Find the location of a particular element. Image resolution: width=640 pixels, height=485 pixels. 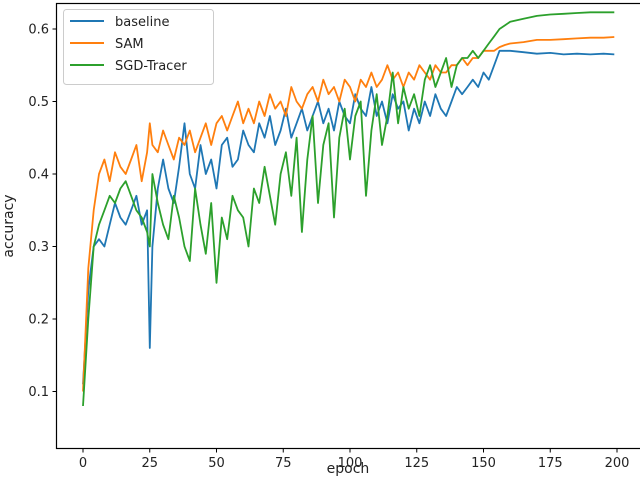

legend-label: SGD-Tracer is located at coordinates (151, 66).